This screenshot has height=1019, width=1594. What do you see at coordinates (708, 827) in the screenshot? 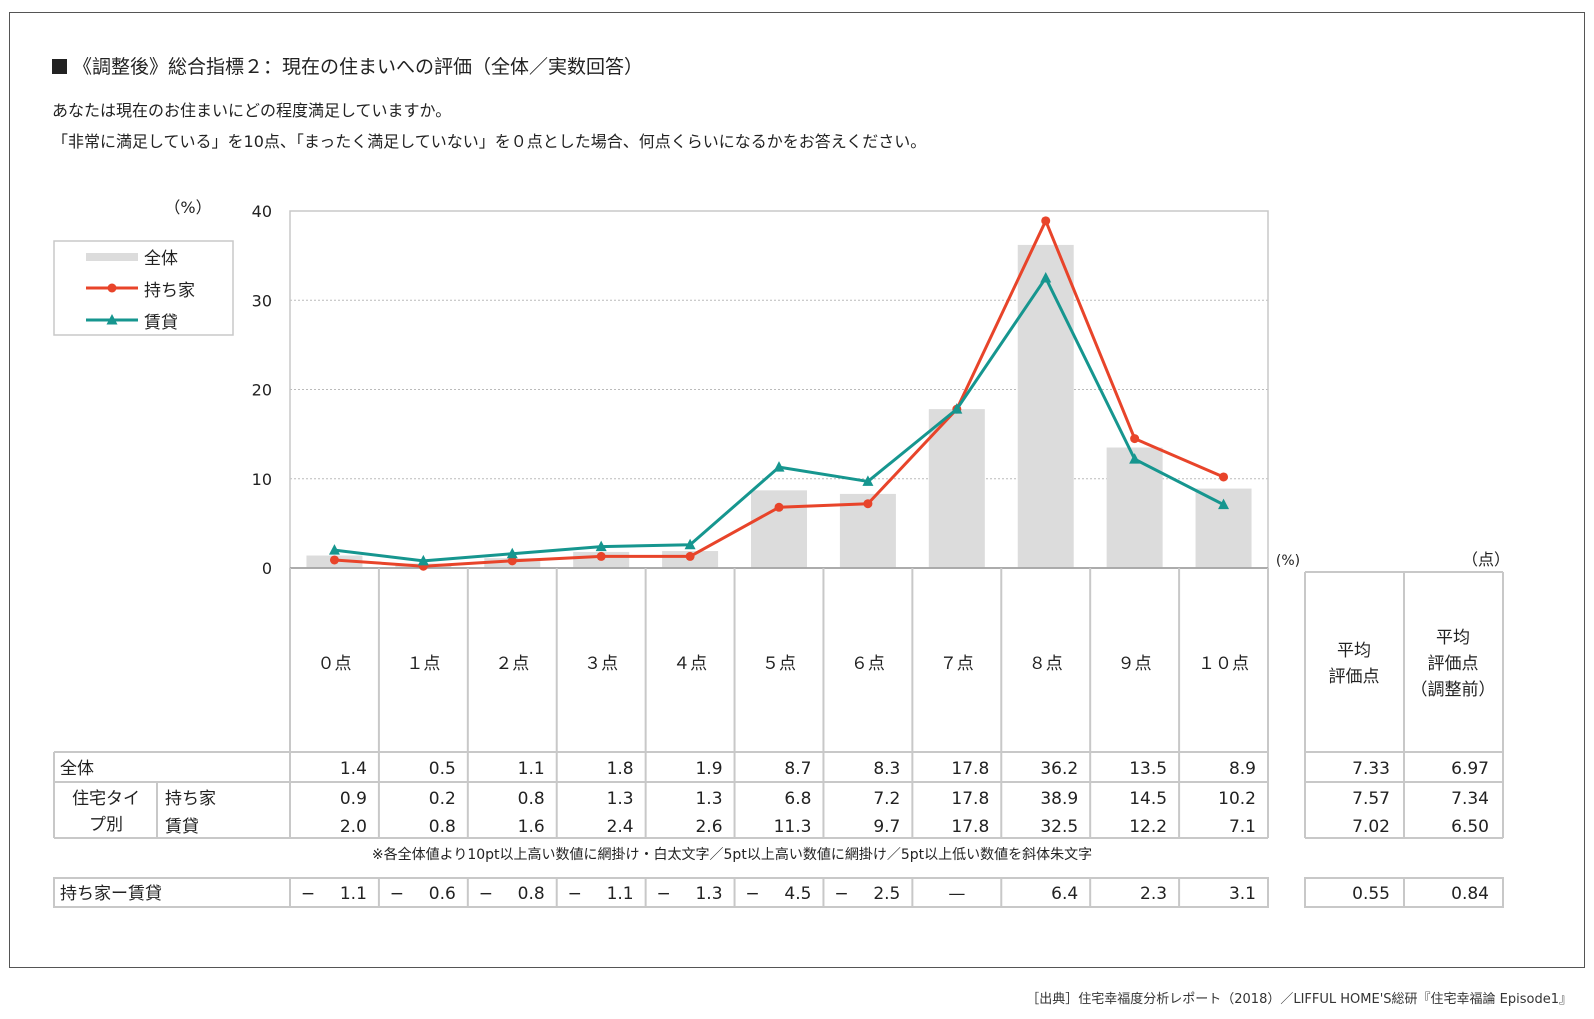
I see `value-renter: 2.6` at bounding box center [708, 827].